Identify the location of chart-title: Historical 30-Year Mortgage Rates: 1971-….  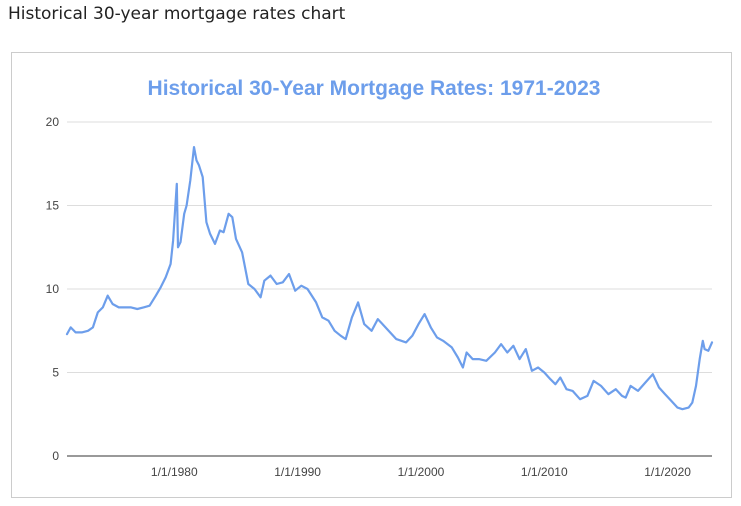
(374, 88).